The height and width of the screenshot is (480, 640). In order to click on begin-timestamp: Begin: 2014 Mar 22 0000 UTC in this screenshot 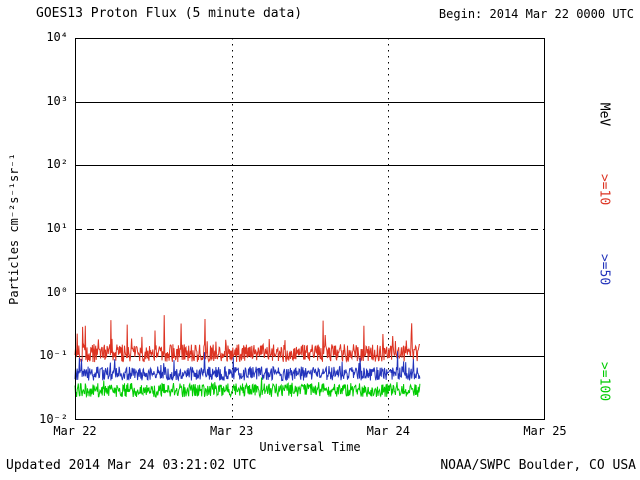, I will do `click(536, 14)`.